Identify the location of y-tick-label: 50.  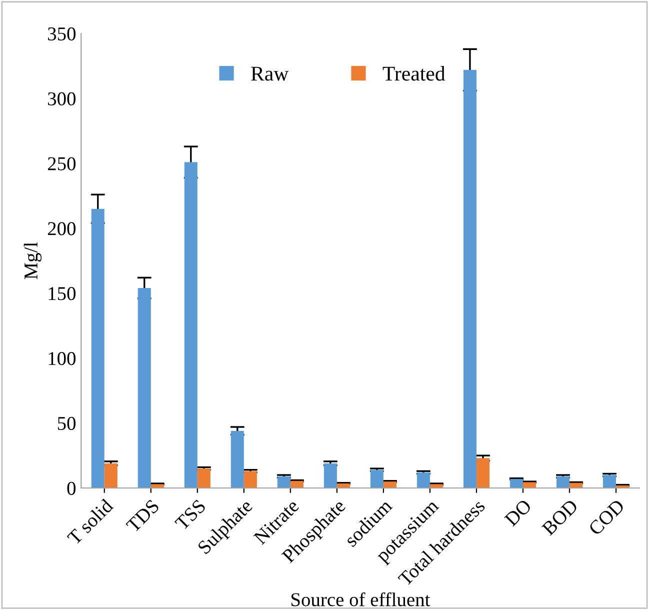
(67, 423).